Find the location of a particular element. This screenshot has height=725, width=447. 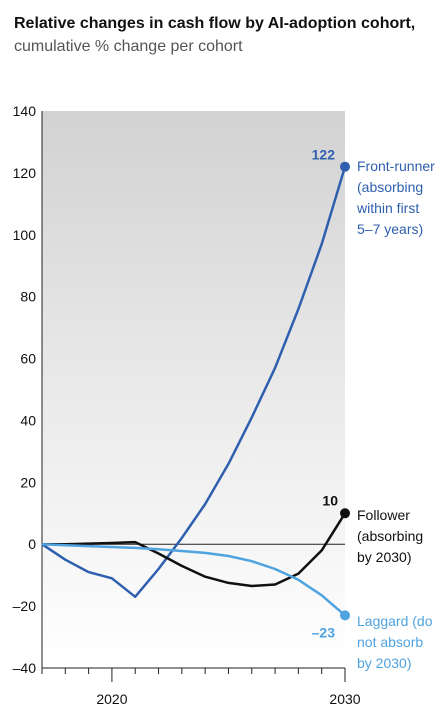

y-tick-label: –40 is located at coordinates (25, 668).